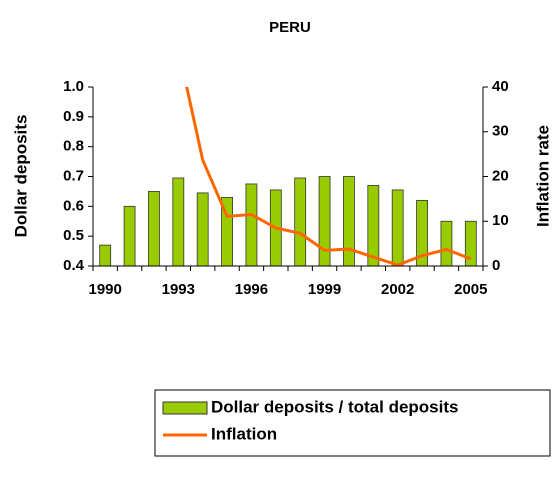  What do you see at coordinates (500, 86) in the screenshot?
I see `y2-tick-label: 40` at bounding box center [500, 86].